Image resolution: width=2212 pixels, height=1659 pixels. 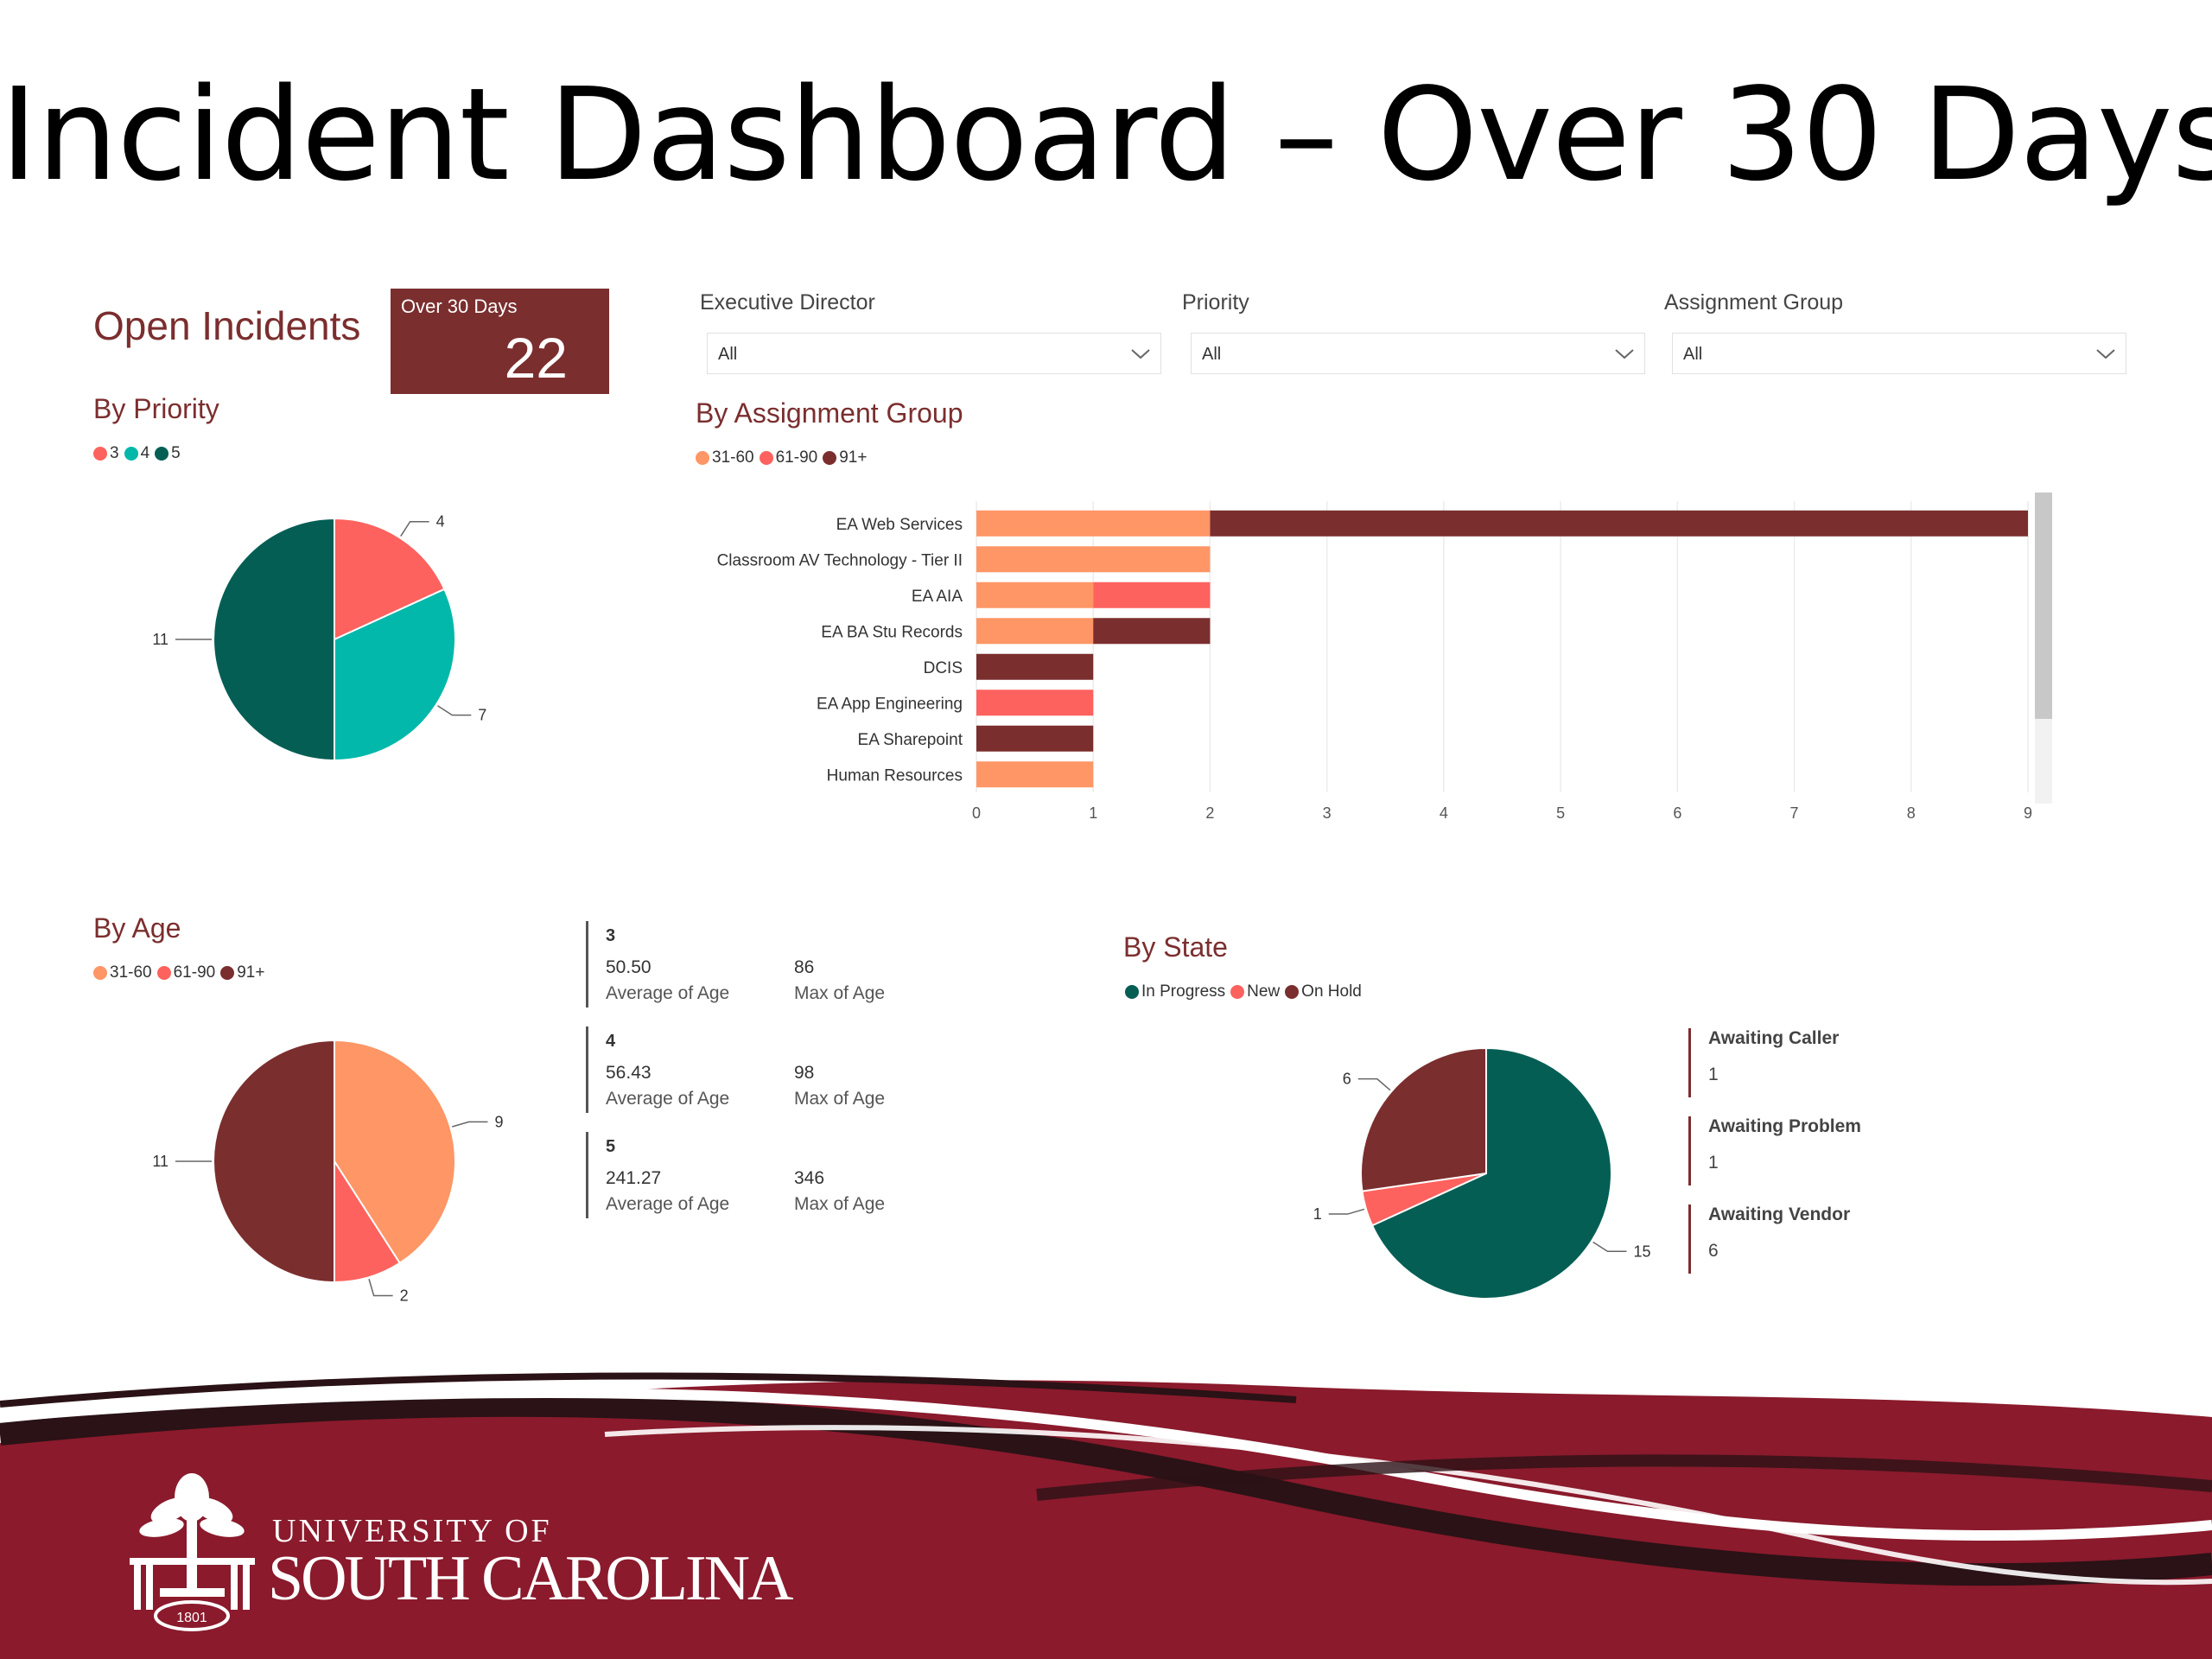 I want to click on state-card-value: 6, so click(x=1713, y=1251).